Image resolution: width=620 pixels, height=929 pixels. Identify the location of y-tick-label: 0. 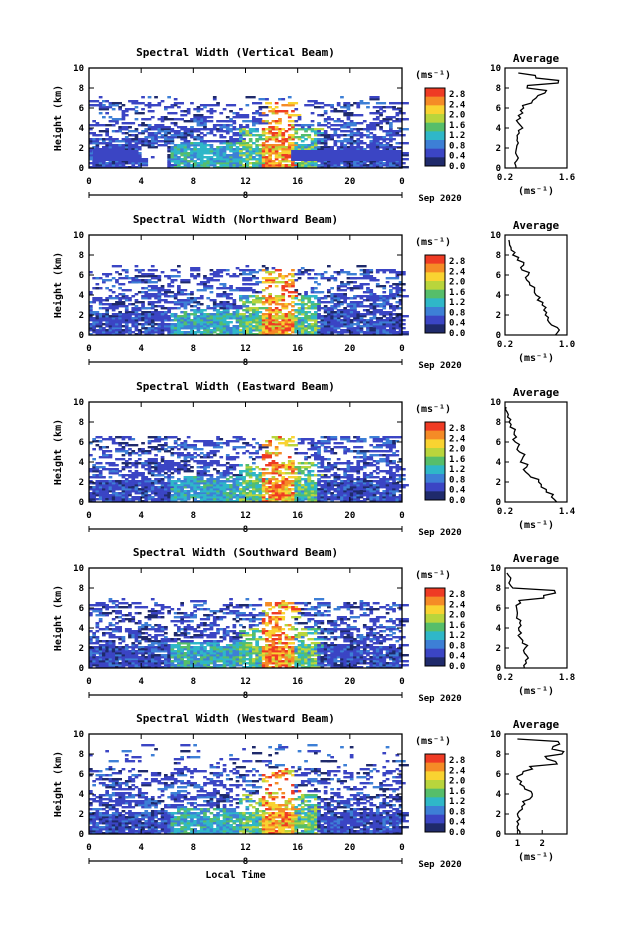
(81, 336).